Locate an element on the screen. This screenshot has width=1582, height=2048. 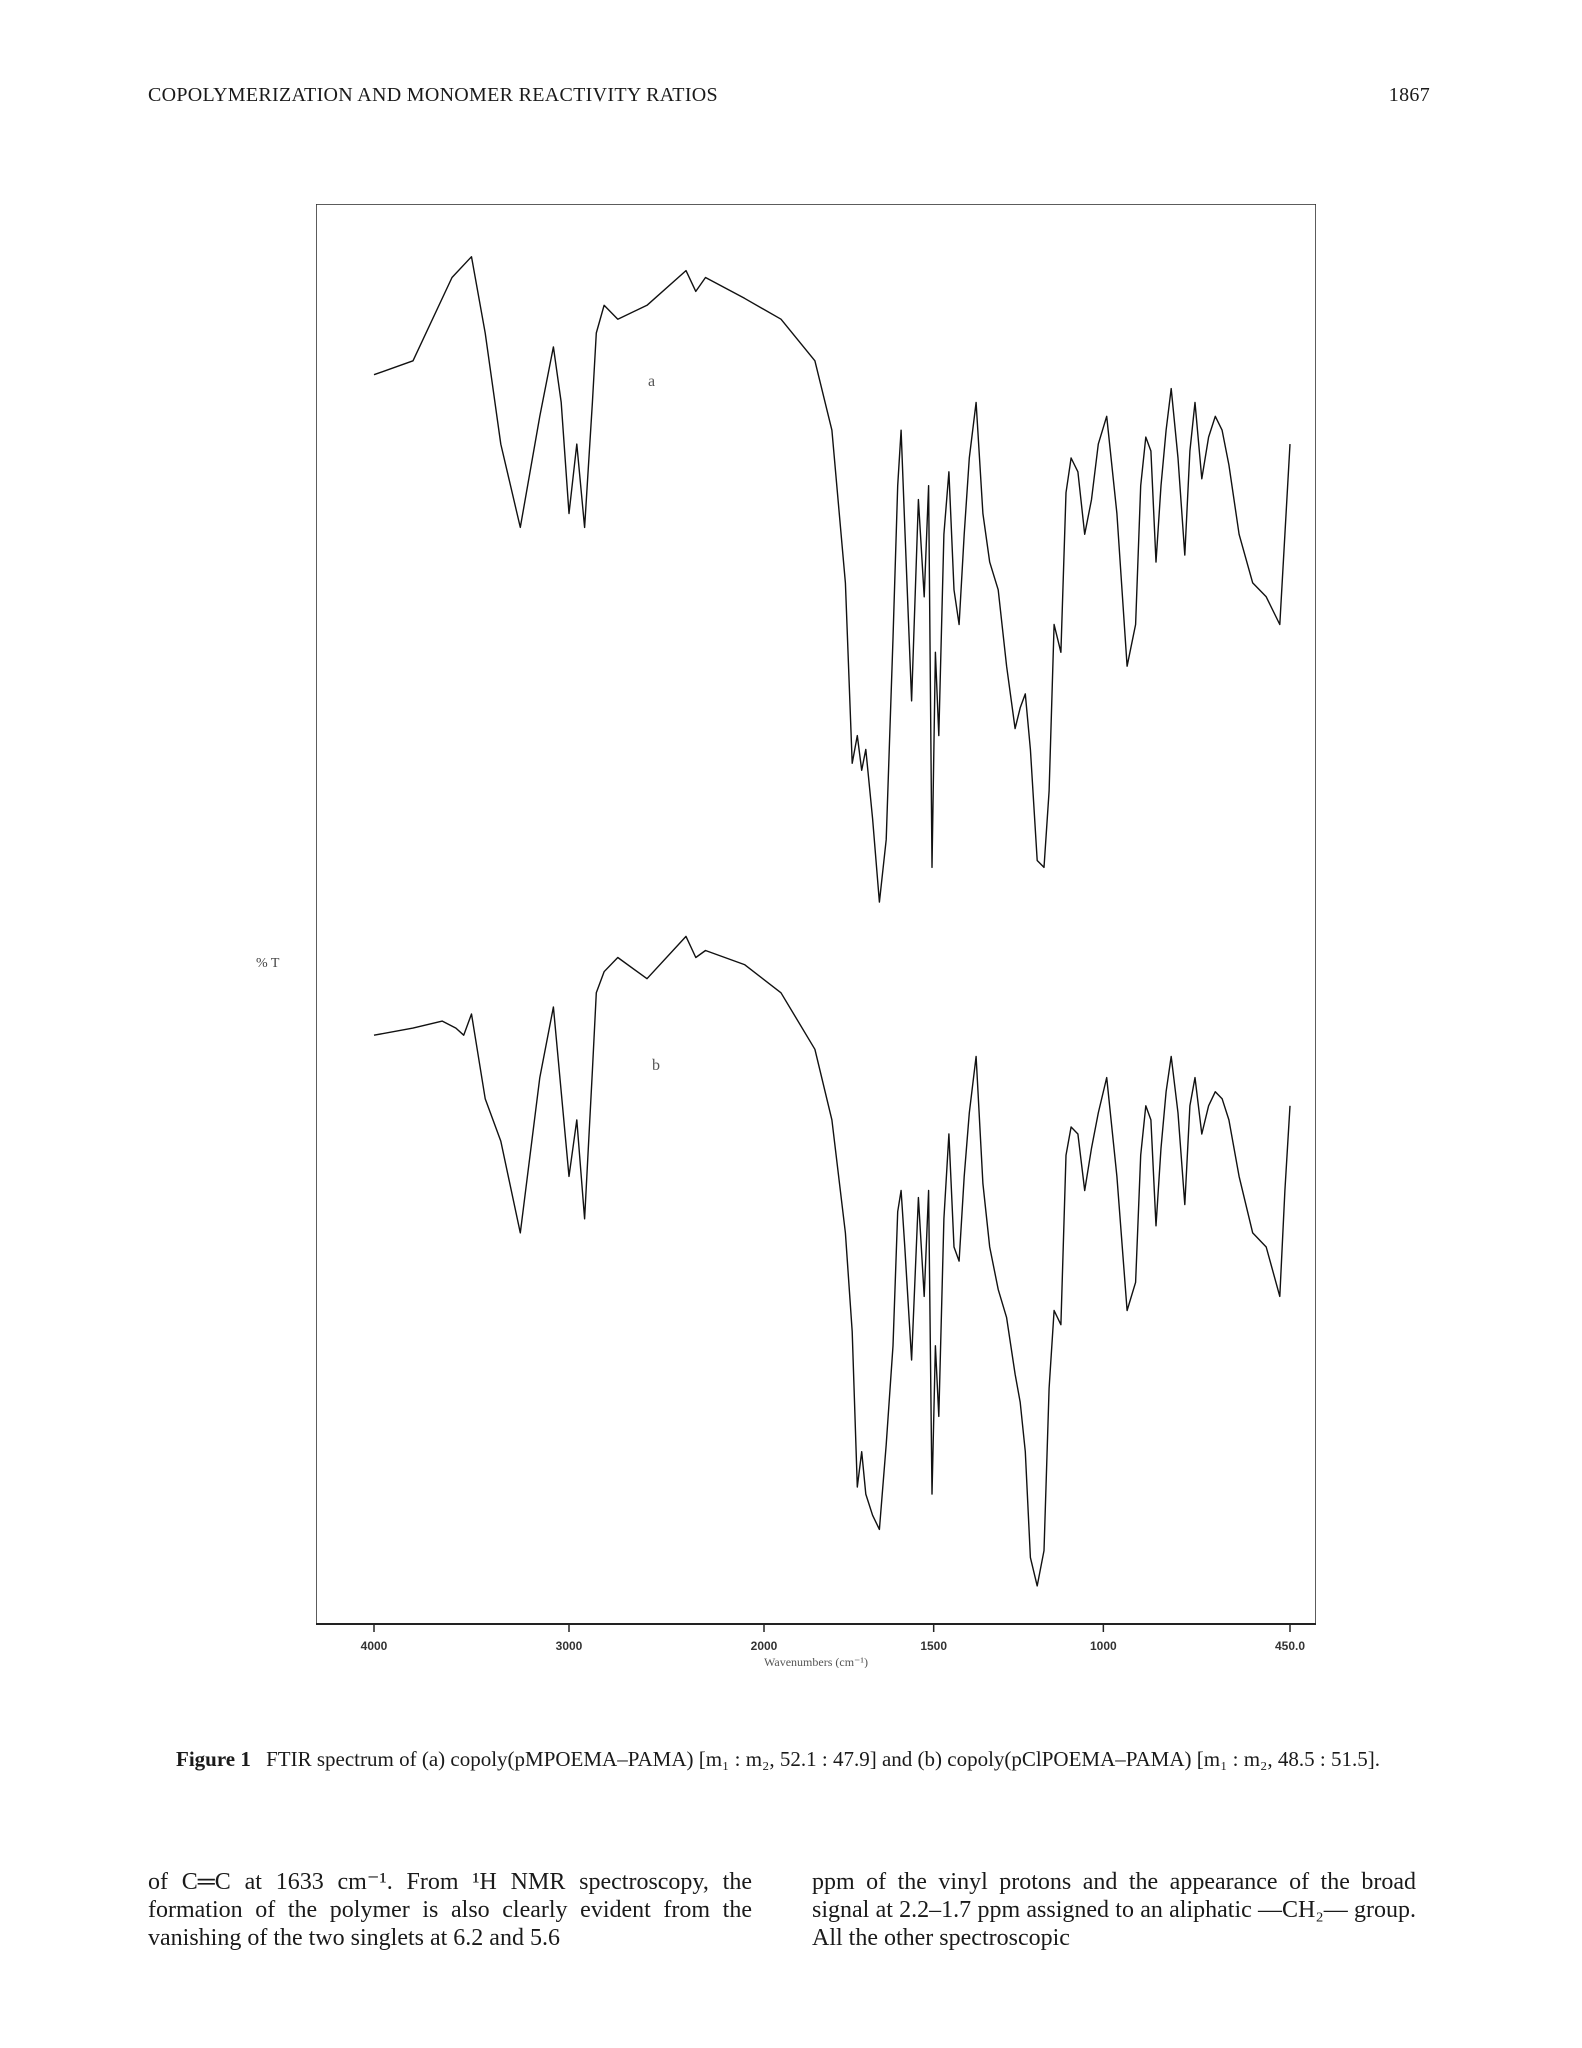
x-tick-label: 1000 is located at coordinates (1103, 1646).